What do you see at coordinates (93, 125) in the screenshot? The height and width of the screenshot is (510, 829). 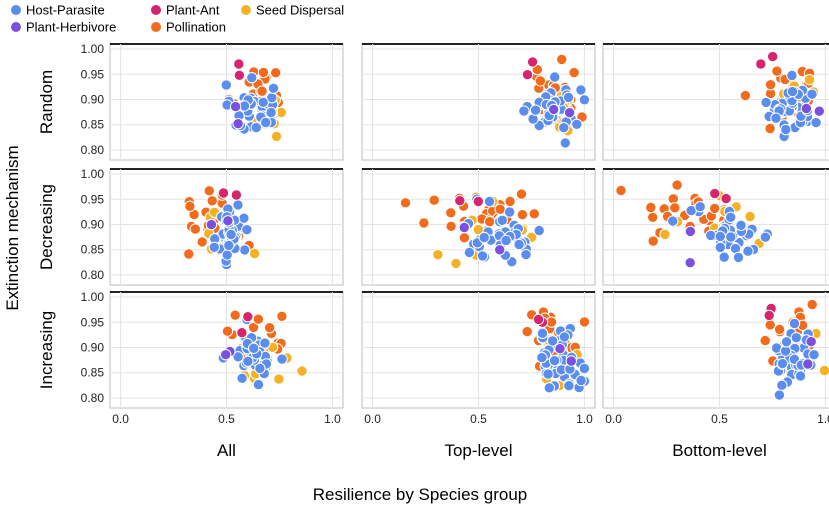 I see `y-tick-label: 0.85` at bounding box center [93, 125].